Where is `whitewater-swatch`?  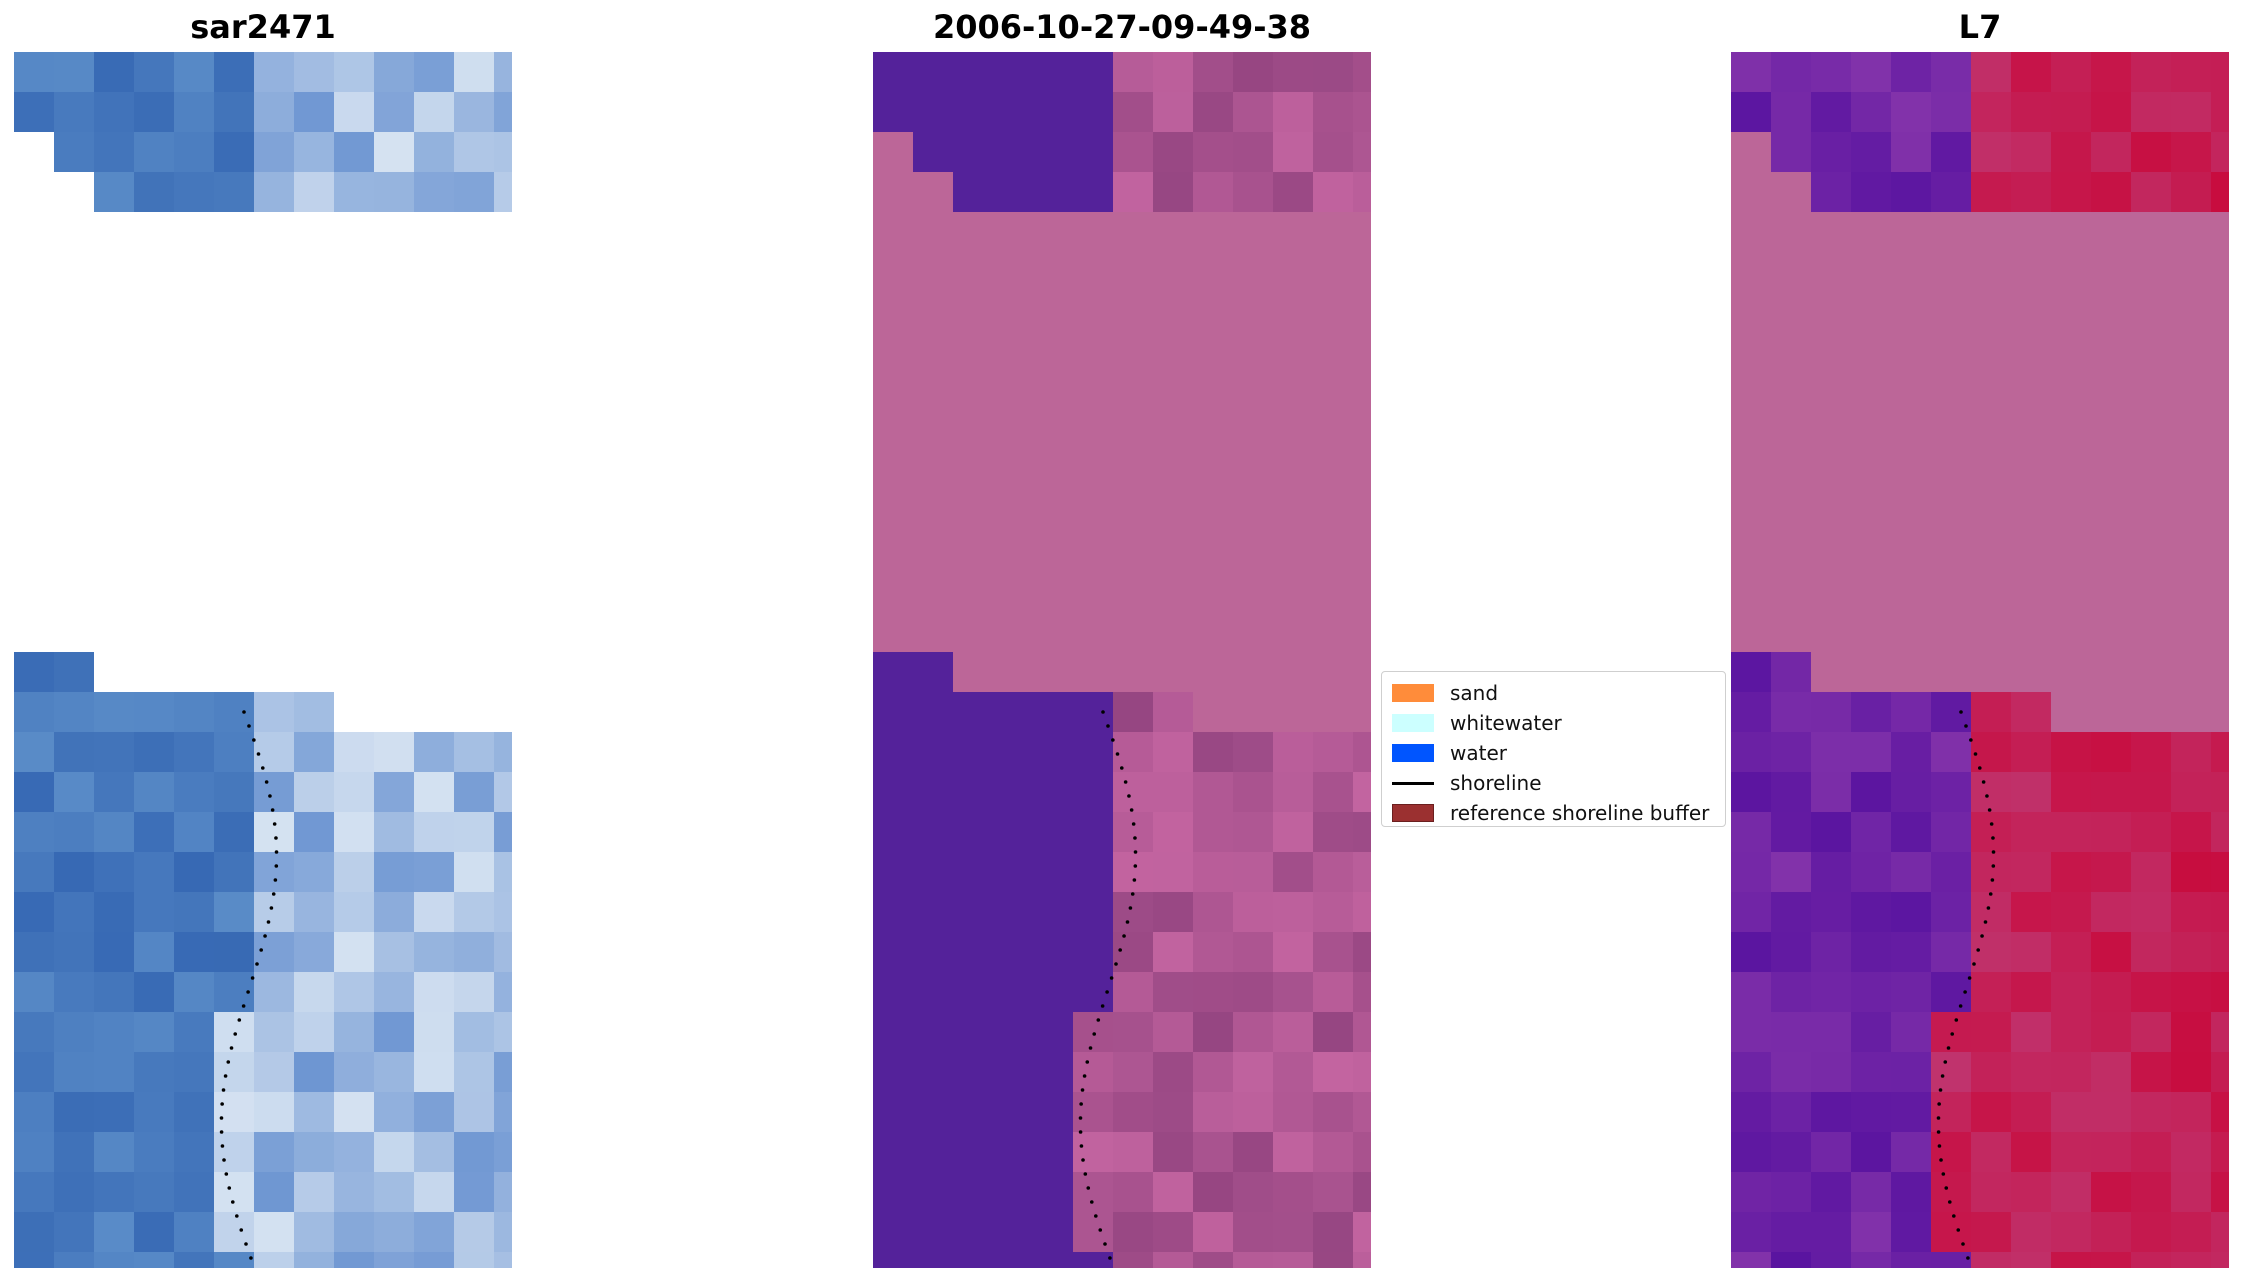 whitewater-swatch is located at coordinates (1413, 723).